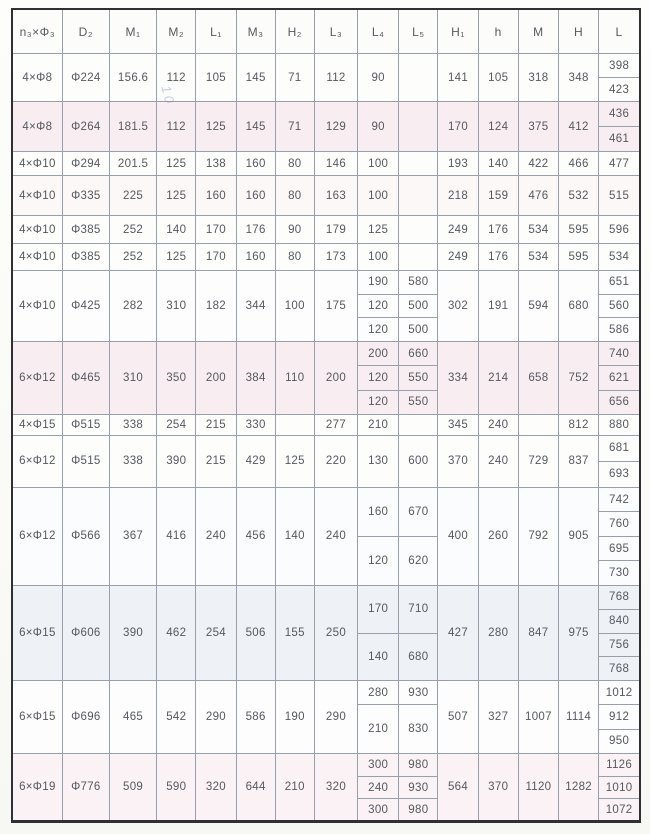 The image size is (650, 834). What do you see at coordinates (619, 229) in the screenshot?
I see `cell-l-total: 596` at bounding box center [619, 229].